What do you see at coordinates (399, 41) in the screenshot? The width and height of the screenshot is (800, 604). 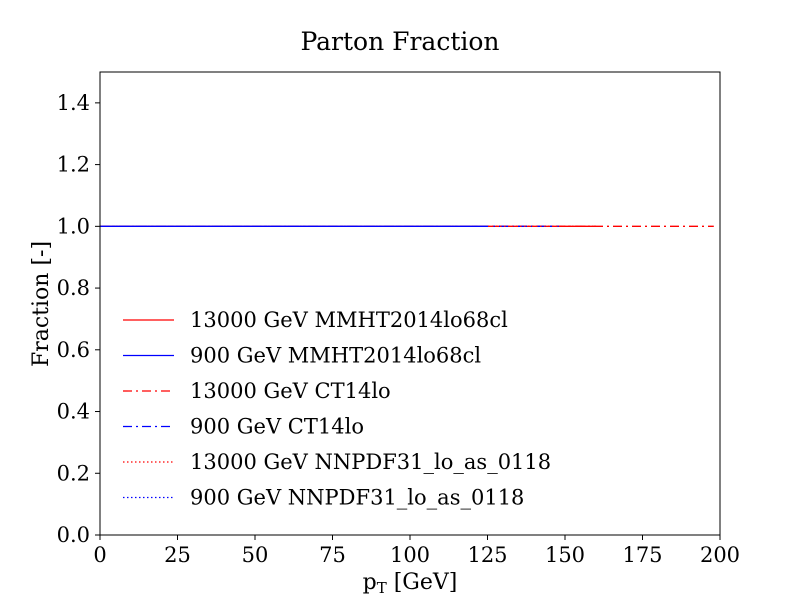 I see `chart-title: Parton Fraction` at bounding box center [399, 41].